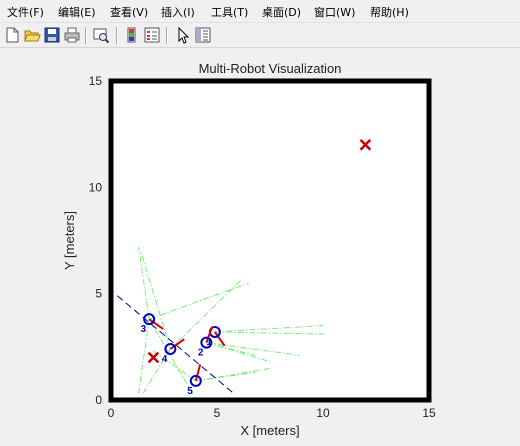 The image size is (520, 446). Describe the element at coordinates (429, 413) in the screenshot. I see `x-tick-label: 15` at that location.